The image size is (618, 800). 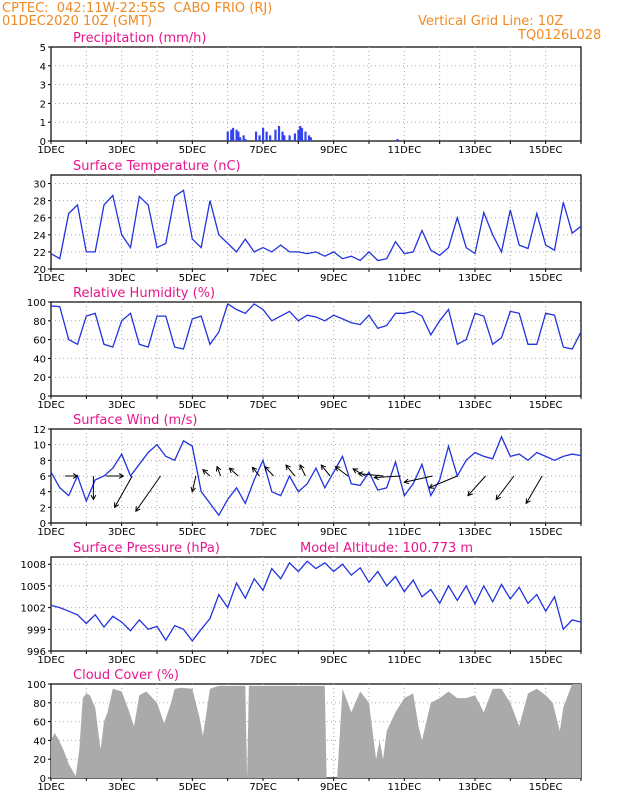 What do you see at coordinates (192, 278) in the screenshot?
I see `temp-xtick-label: 5DEC` at bounding box center [192, 278].